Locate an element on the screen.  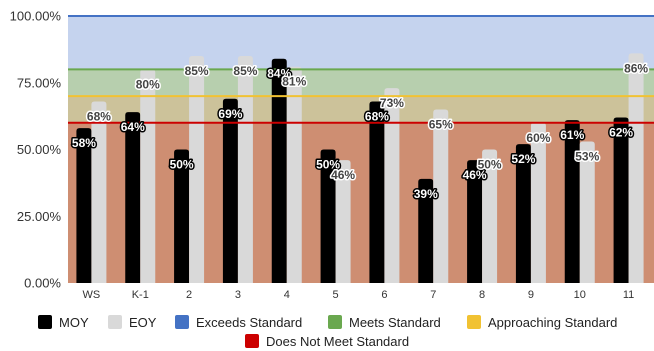
eoy-data-label: 86% is located at coordinates (636, 68).